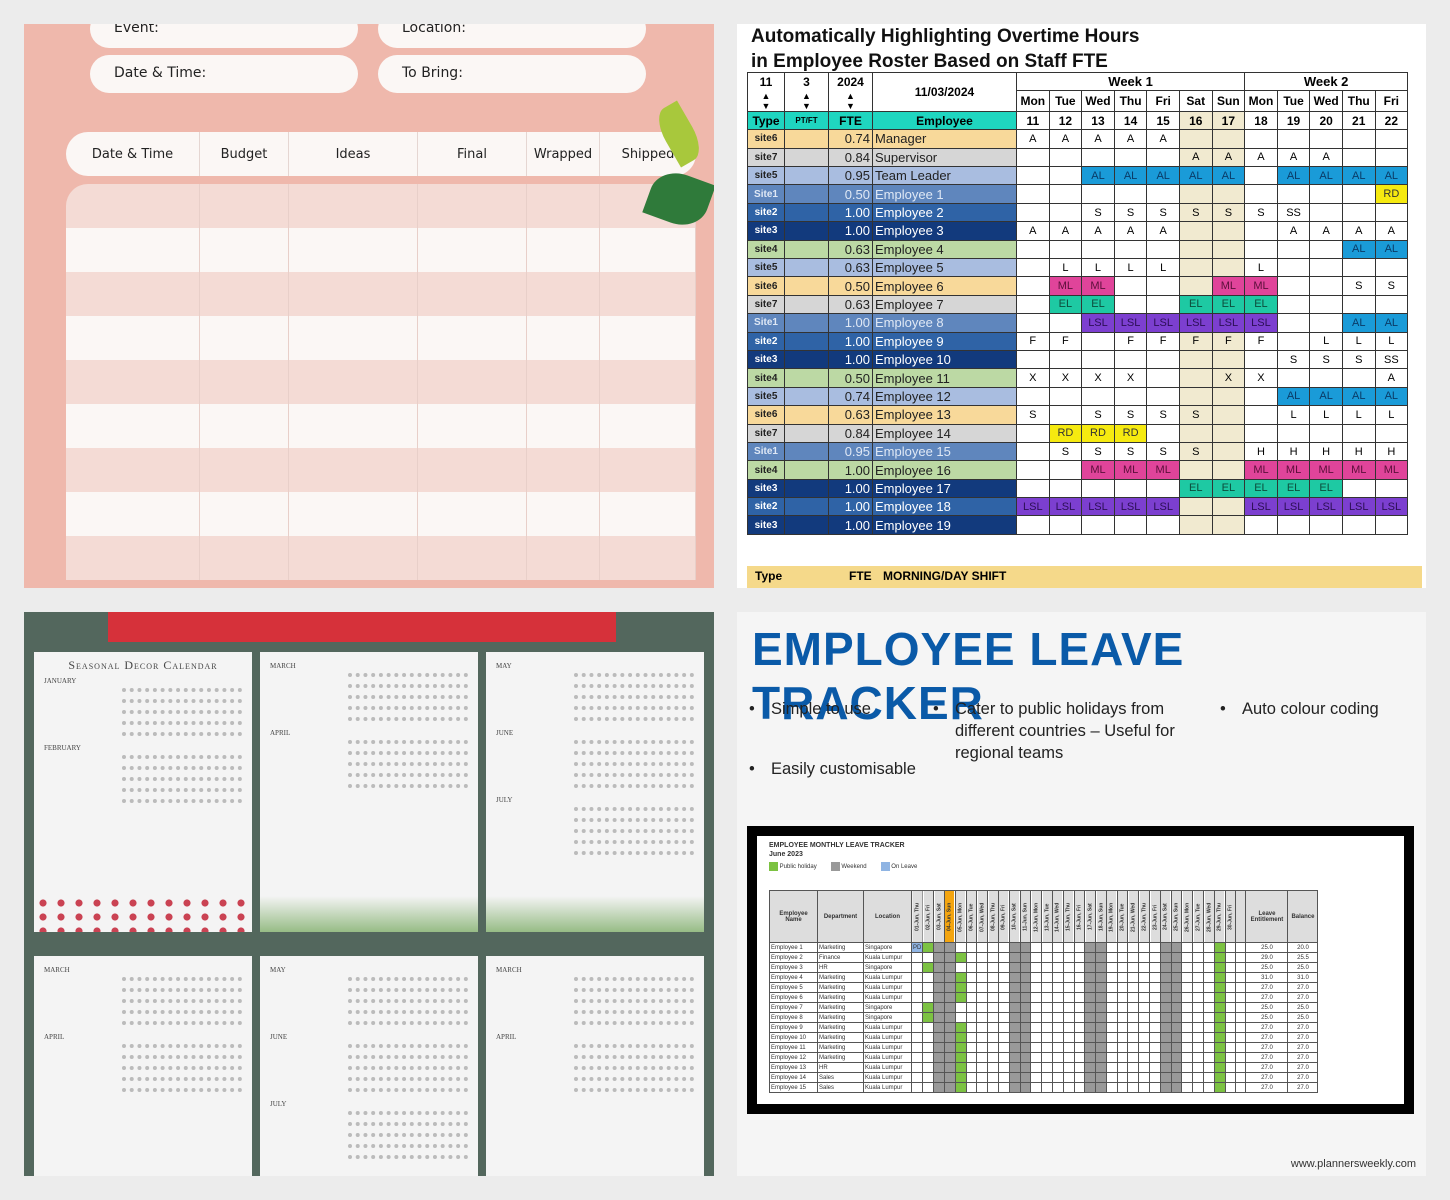  I want to click on roster-cell: L, so click(1065, 268).